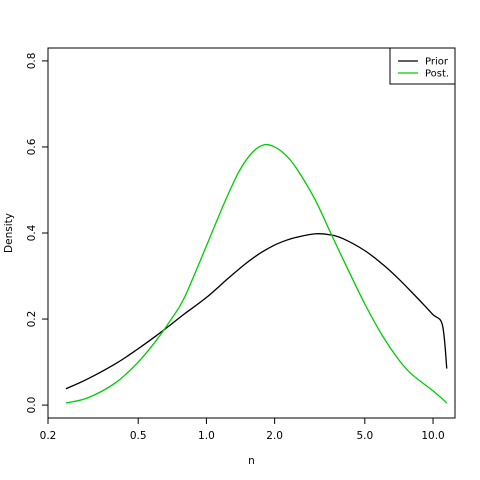  What do you see at coordinates (274, 436) in the screenshot?
I see `x-tick-label: 2.0` at bounding box center [274, 436].